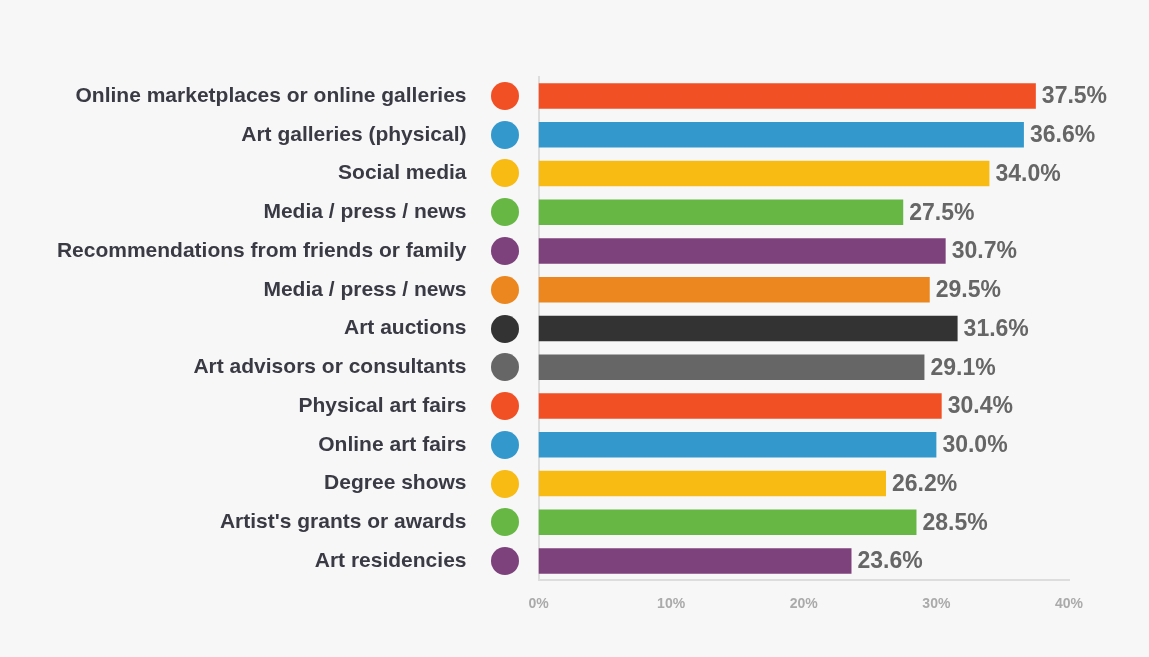 The width and height of the screenshot is (1149, 657). I want to click on data-label: 36.6%, so click(1062, 134).